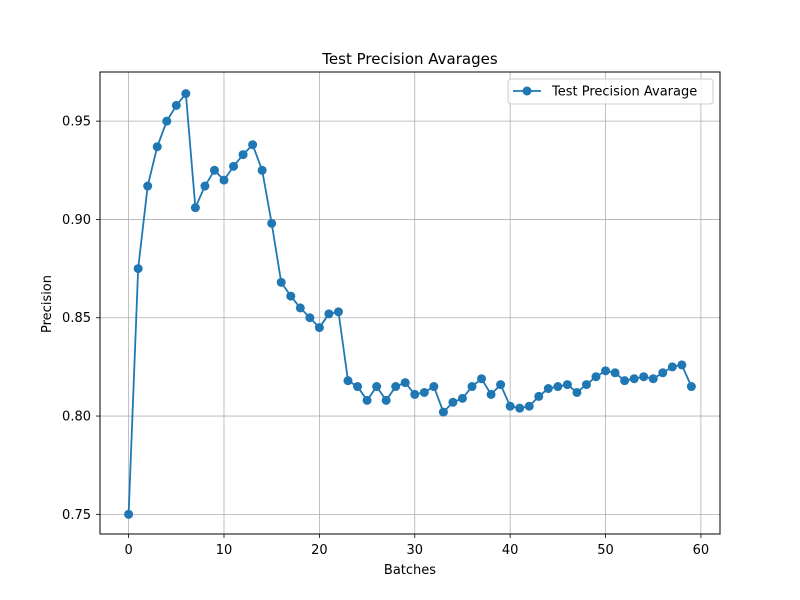 The width and height of the screenshot is (800, 600). I want to click on x-tick-label: 60, so click(701, 550).